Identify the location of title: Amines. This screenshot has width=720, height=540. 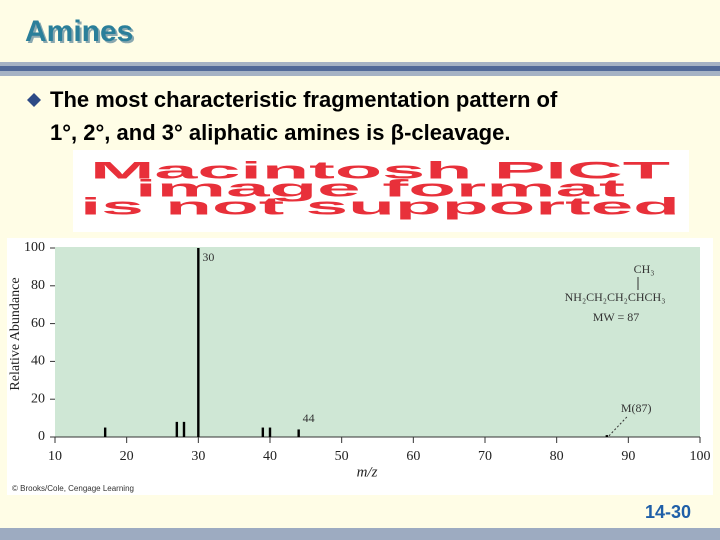
(79, 31).